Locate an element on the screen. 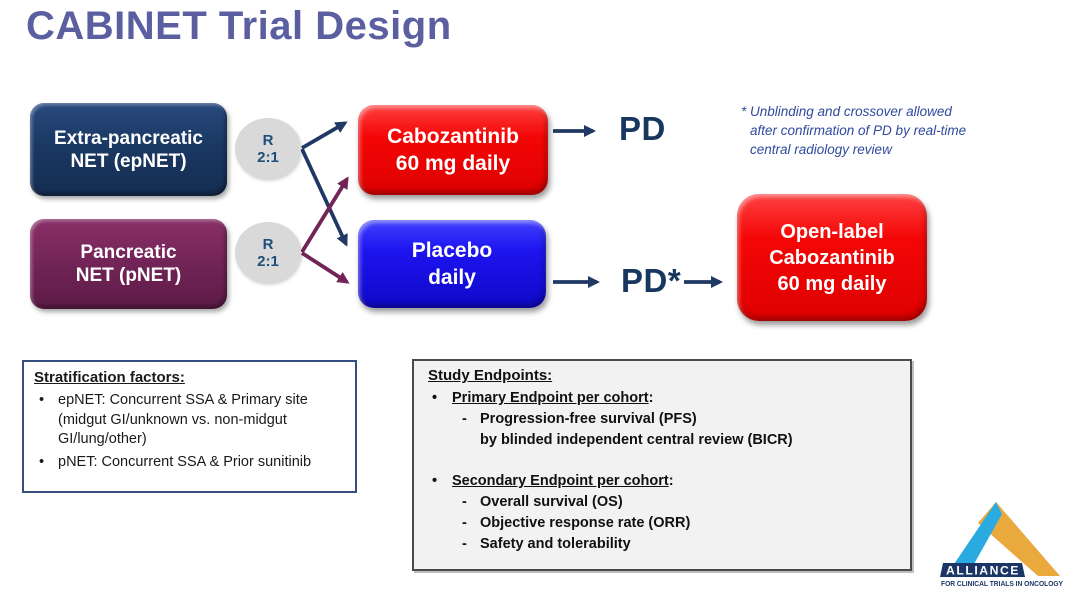 The width and height of the screenshot is (1080, 594). secondary-endpoint-item-text: Overall survival (OS) is located at coordinates (551, 502).